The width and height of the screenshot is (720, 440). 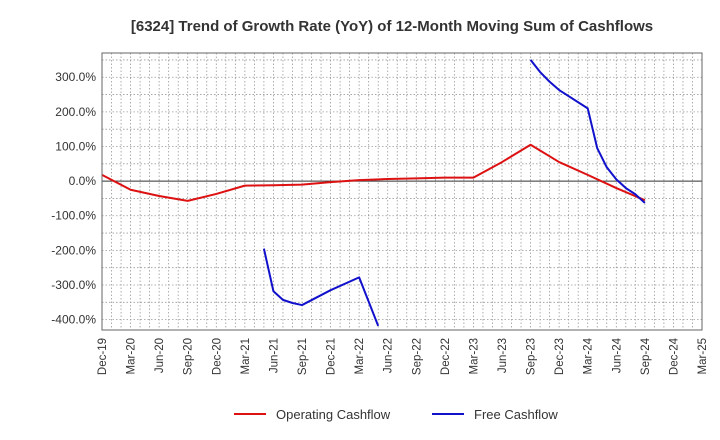 I want to click on y-tick-label: 0.0%, so click(x=83, y=181).